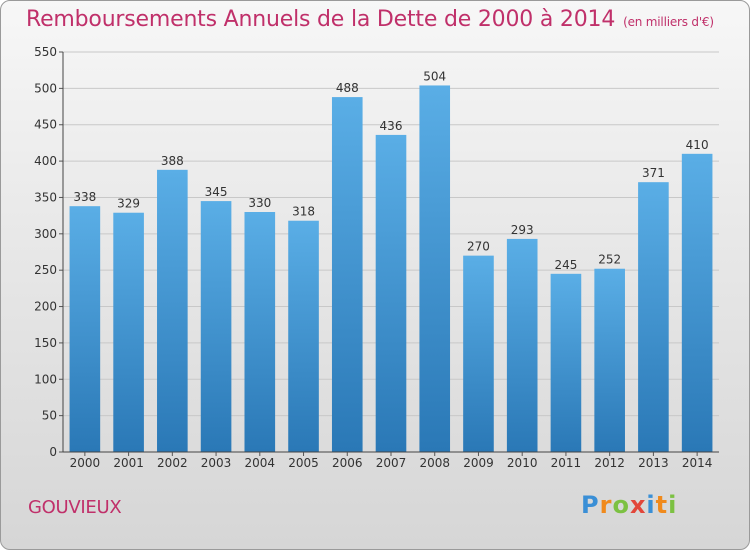 The image size is (750, 550). Describe the element at coordinates (347, 463) in the screenshot. I see `x-tick-label: 2006` at that location.